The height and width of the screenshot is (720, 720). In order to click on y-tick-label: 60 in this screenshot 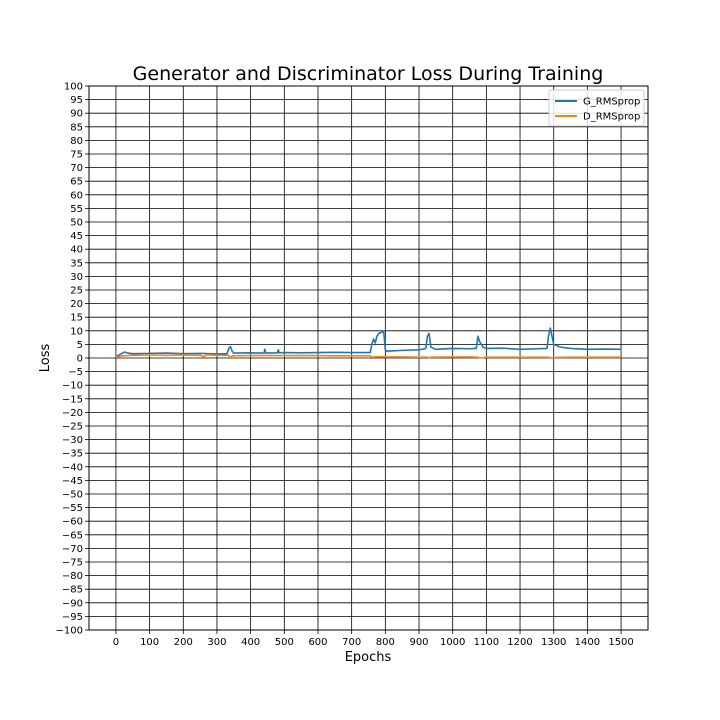, I will do `click(76, 195)`.